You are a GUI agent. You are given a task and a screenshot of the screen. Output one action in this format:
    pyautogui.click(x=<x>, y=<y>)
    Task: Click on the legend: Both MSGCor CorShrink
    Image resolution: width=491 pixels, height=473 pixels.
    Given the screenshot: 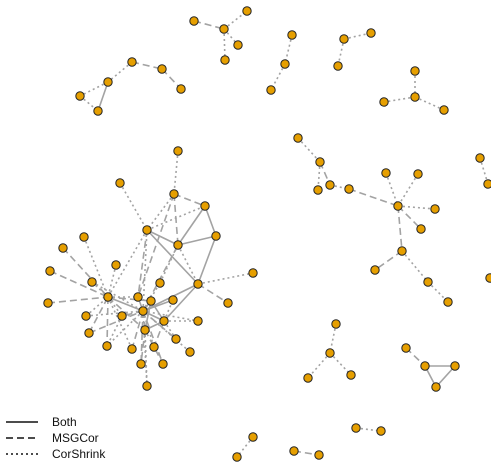 What is the action you would take?
    pyautogui.click(x=54, y=438)
    